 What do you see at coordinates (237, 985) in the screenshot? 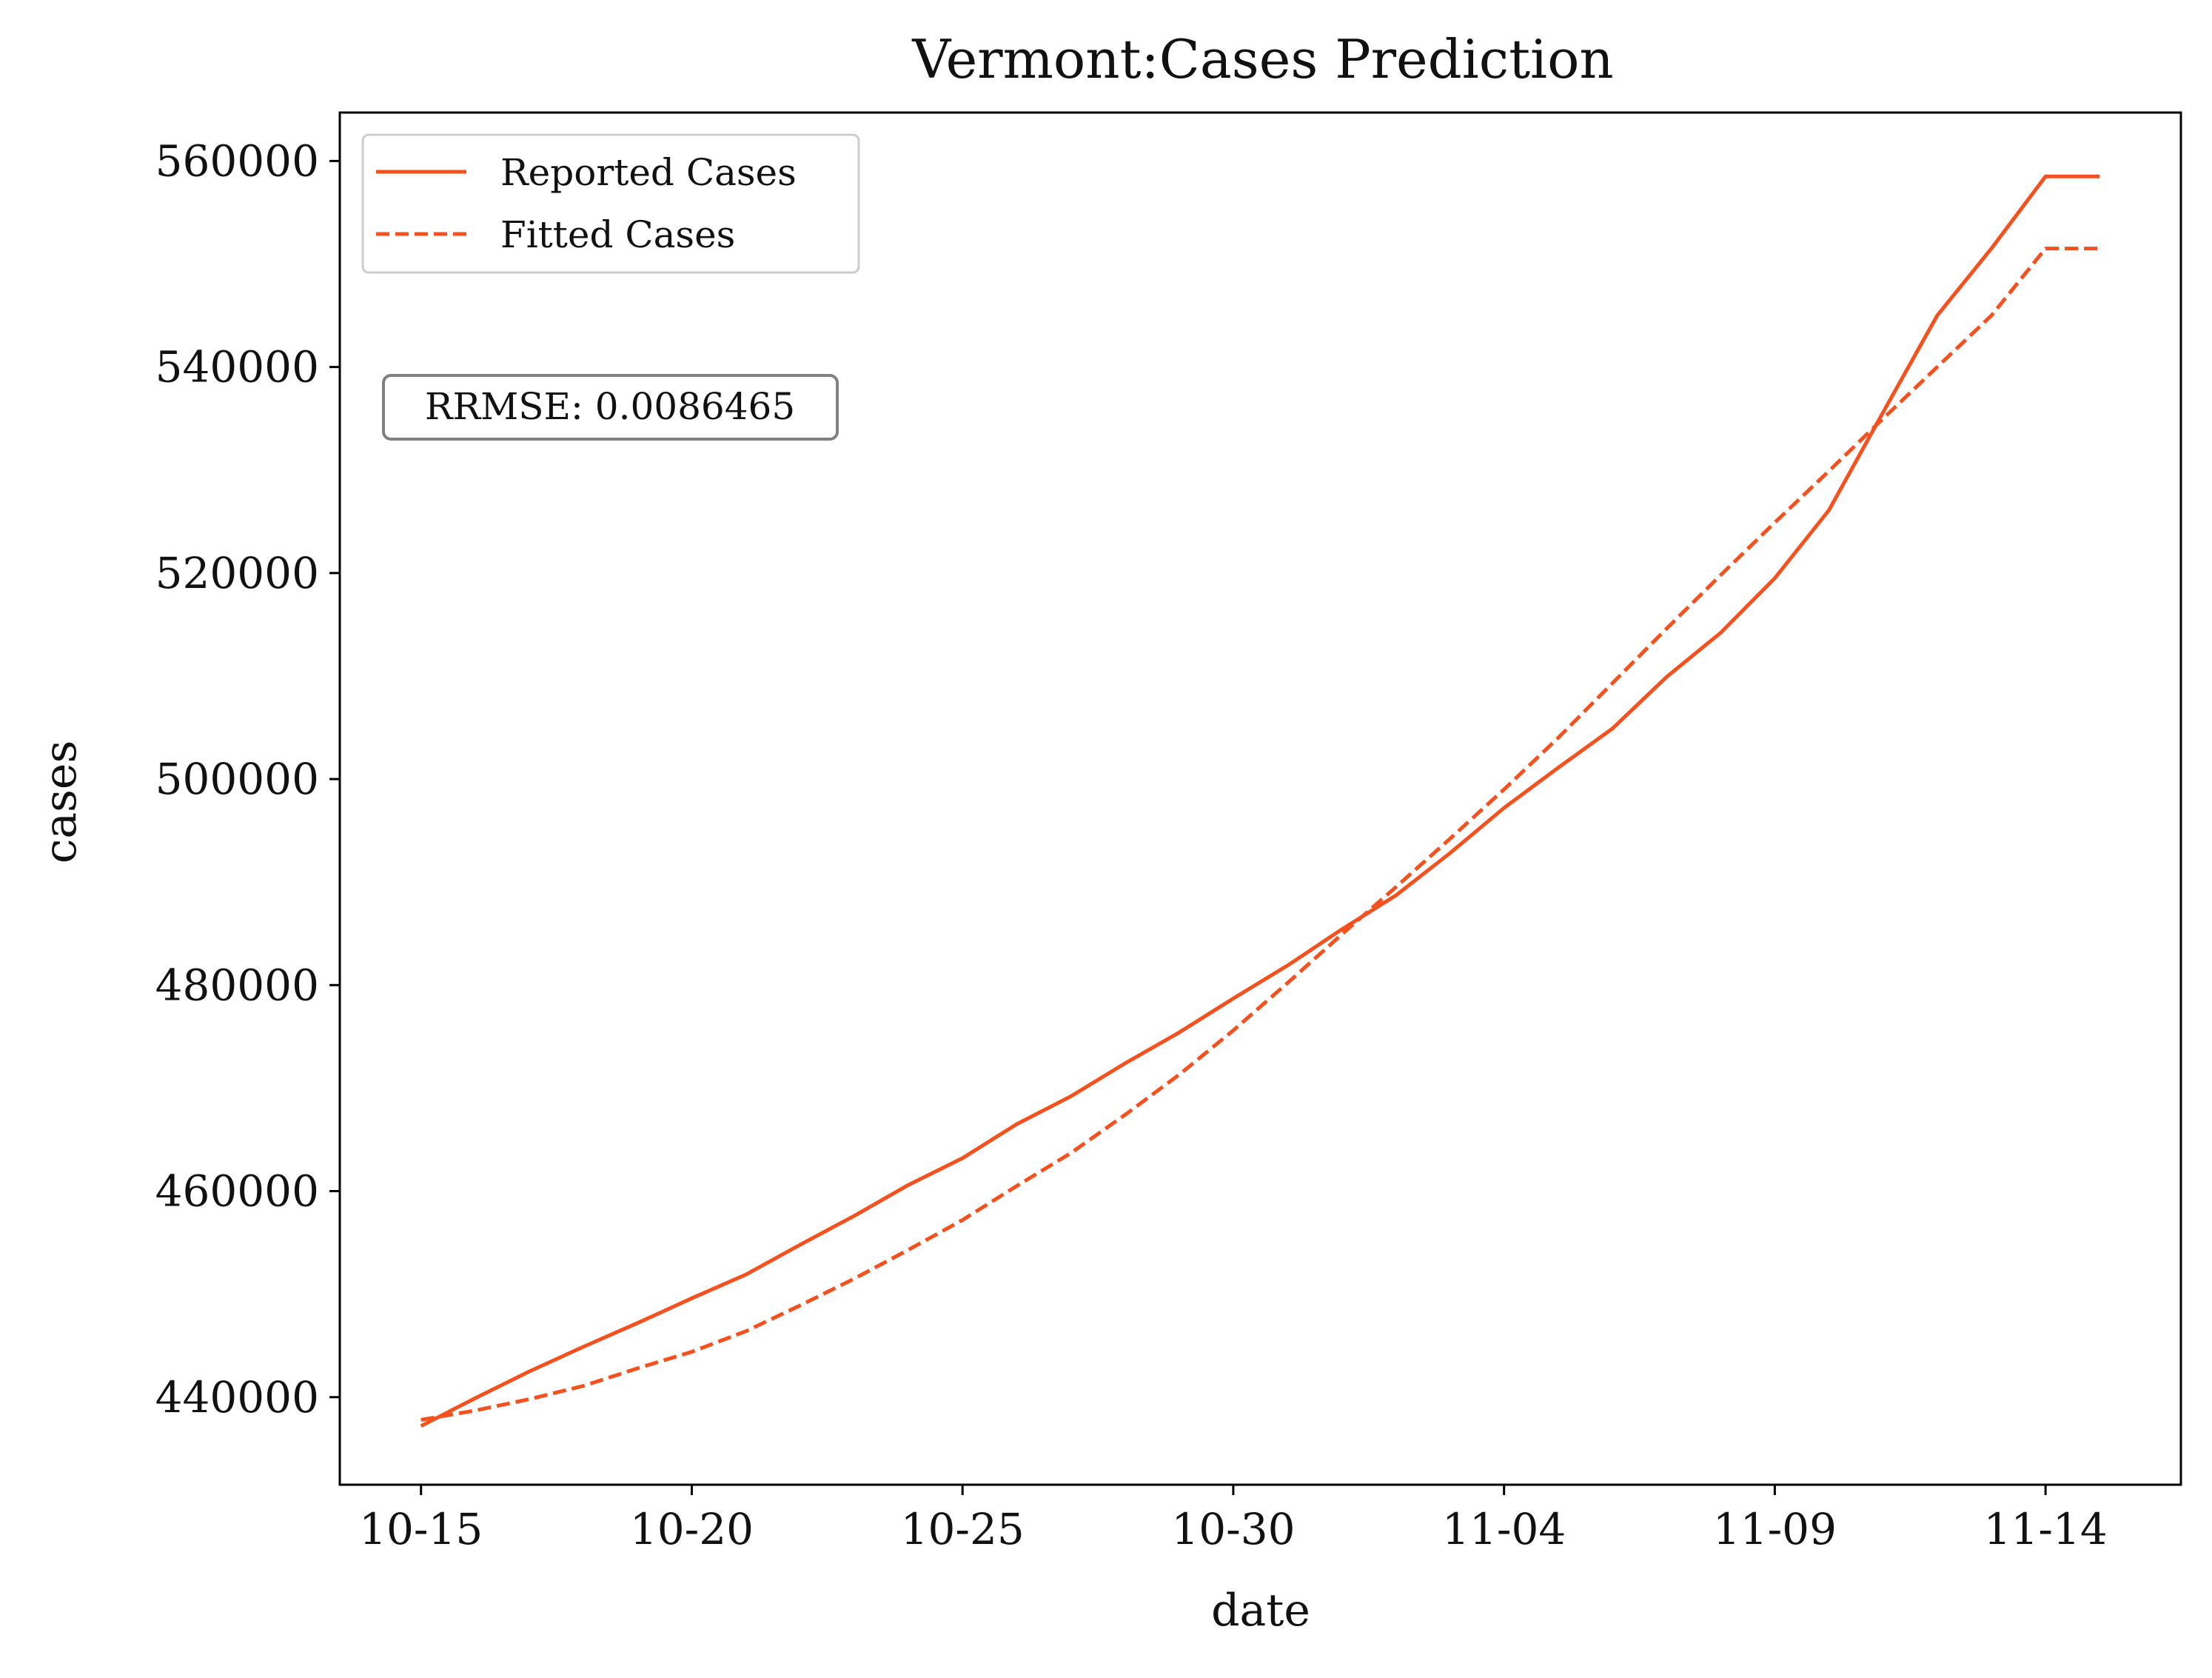
I see `y-tick-label: 480000` at bounding box center [237, 985].